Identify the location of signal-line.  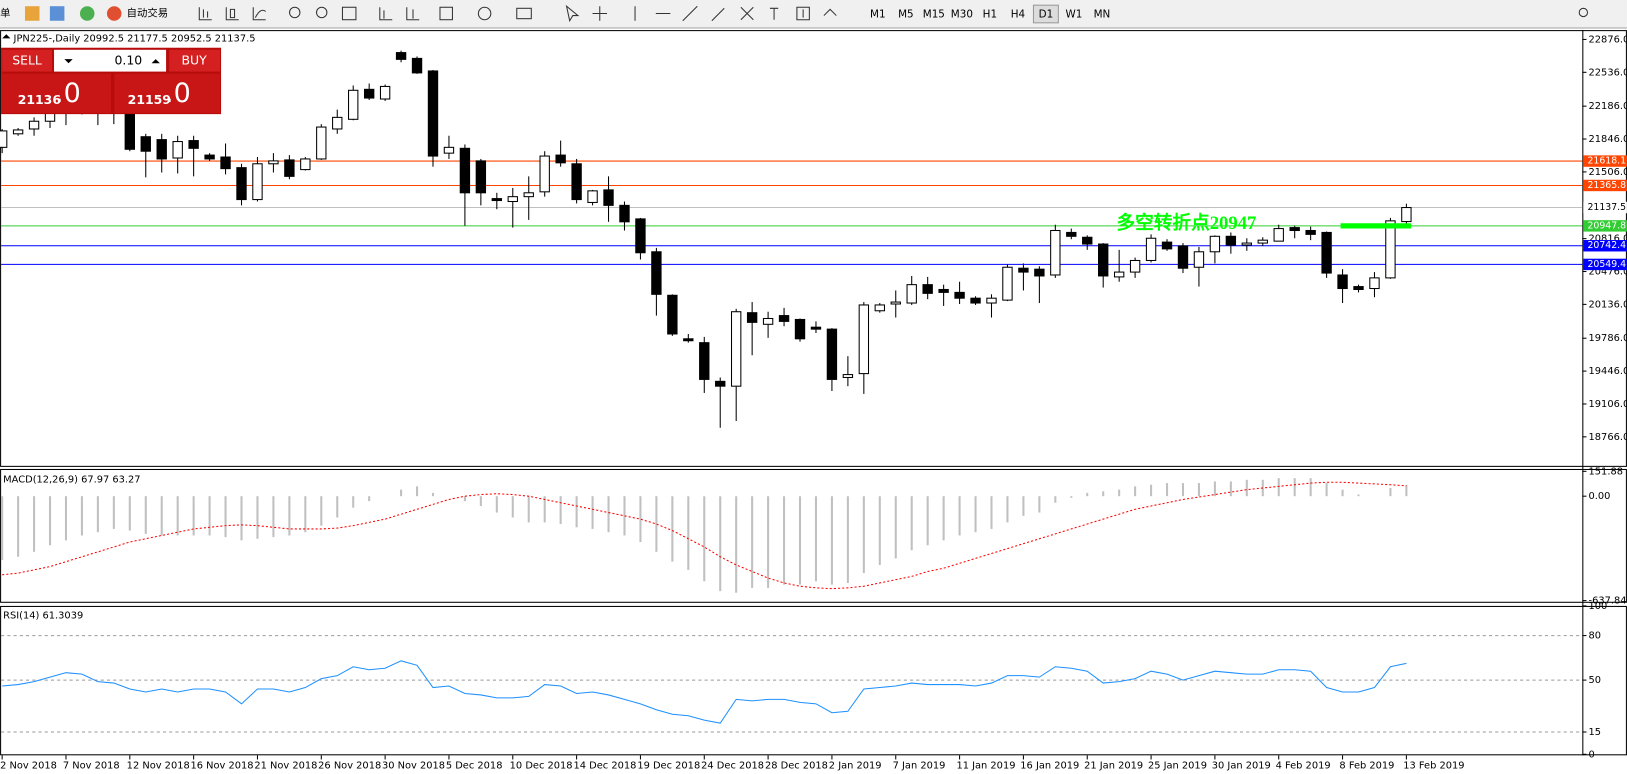
(704, 535).